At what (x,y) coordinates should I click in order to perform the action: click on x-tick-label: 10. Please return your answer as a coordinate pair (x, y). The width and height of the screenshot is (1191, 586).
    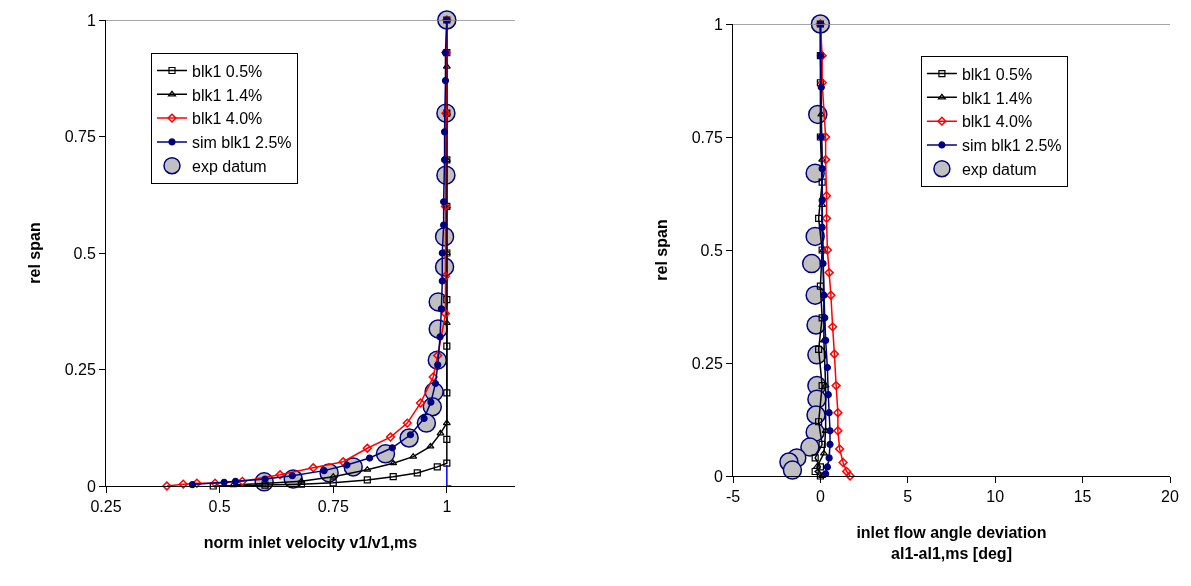
    Looking at the image, I should click on (995, 497).